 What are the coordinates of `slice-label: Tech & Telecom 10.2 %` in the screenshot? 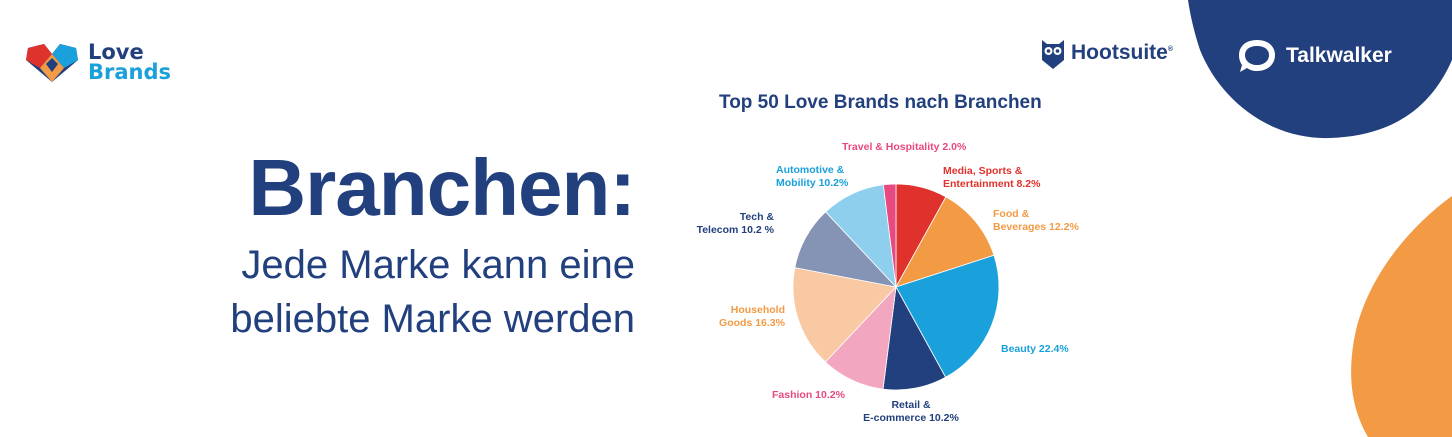 It's located at (736, 223).